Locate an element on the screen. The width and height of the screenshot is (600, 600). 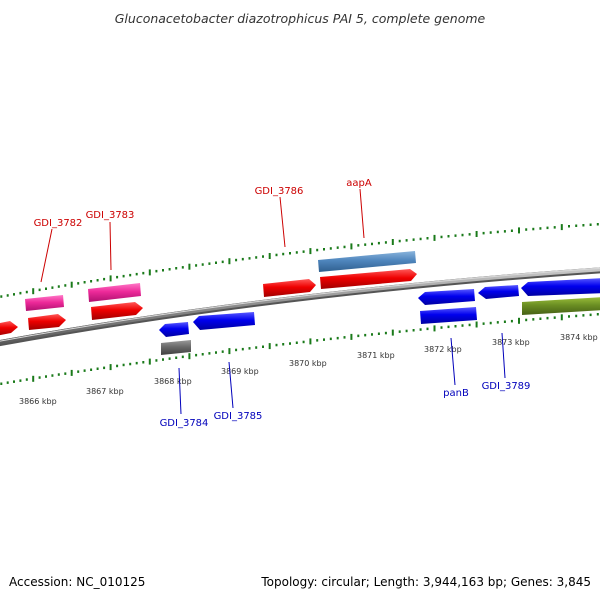
forward-genes is located at coordinates (208, 293).